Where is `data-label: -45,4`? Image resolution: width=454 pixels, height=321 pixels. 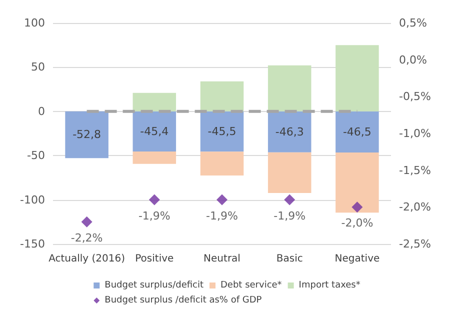
data-label: -45,4 is located at coordinates (154, 131).